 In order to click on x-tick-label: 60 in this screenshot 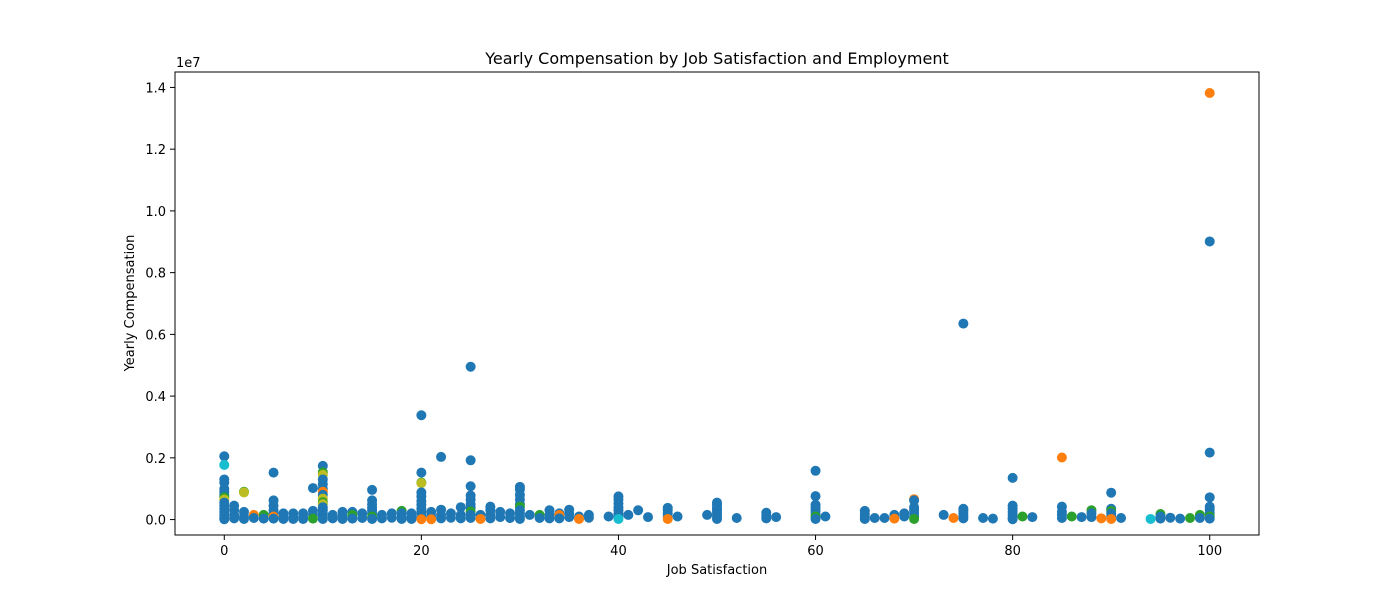, I will do `click(815, 551)`.